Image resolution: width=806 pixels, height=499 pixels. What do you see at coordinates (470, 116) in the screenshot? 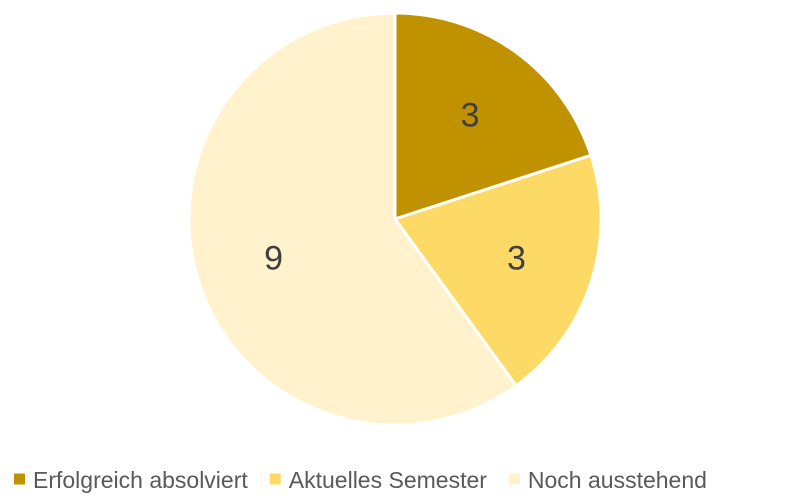
I see `pie-data-label-0: 3` at bounding box center [470, 116].